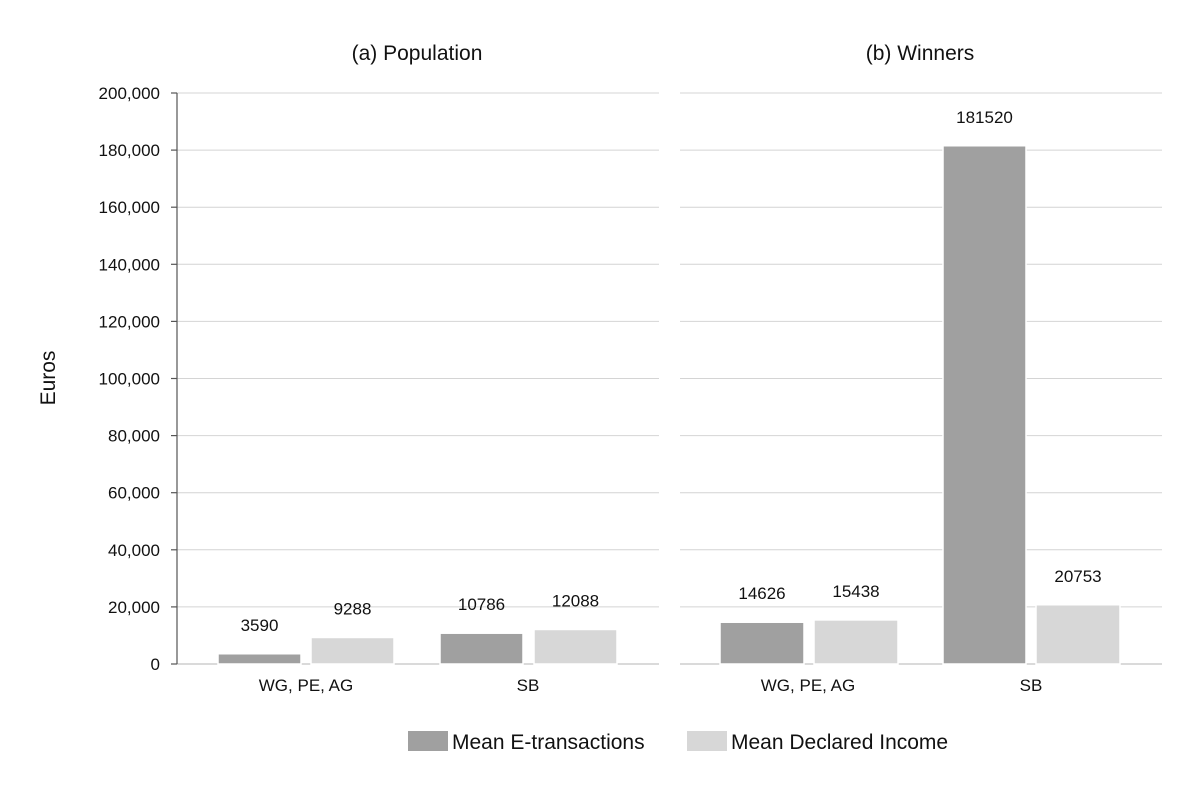  I want to click on bar-value-label: 181520, so click(984, 117).